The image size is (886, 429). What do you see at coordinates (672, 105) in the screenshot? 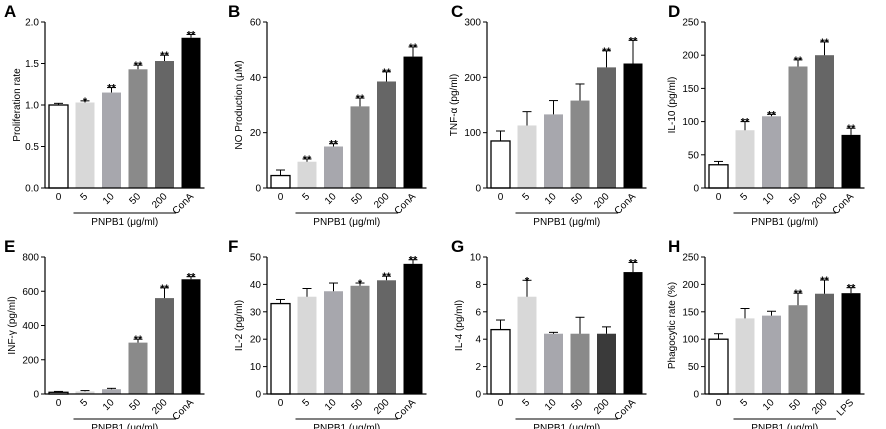
I see `y-axis-label: IL-10 (pg/ml)` at bounding box center [672, 105].